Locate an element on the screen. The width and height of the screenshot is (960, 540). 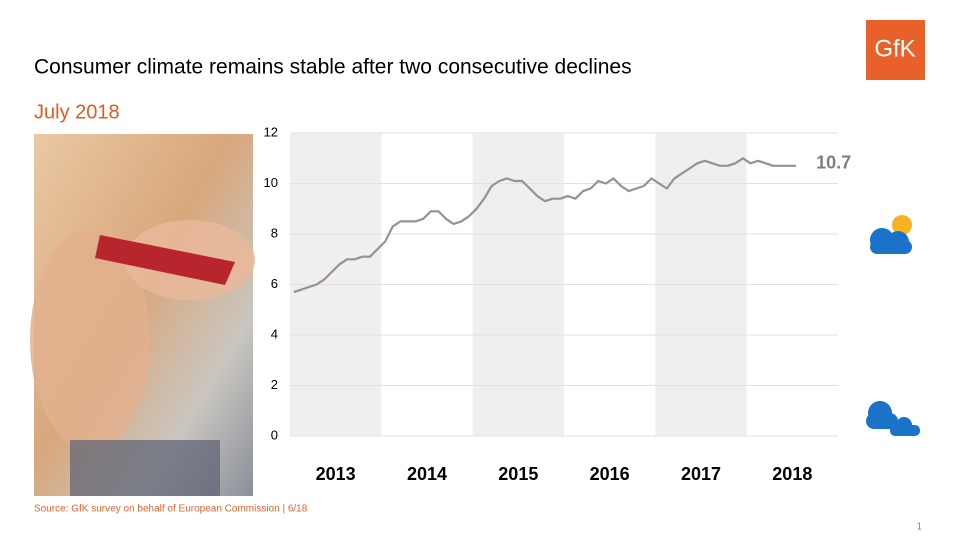
sun is located at coordinates (902, 225).